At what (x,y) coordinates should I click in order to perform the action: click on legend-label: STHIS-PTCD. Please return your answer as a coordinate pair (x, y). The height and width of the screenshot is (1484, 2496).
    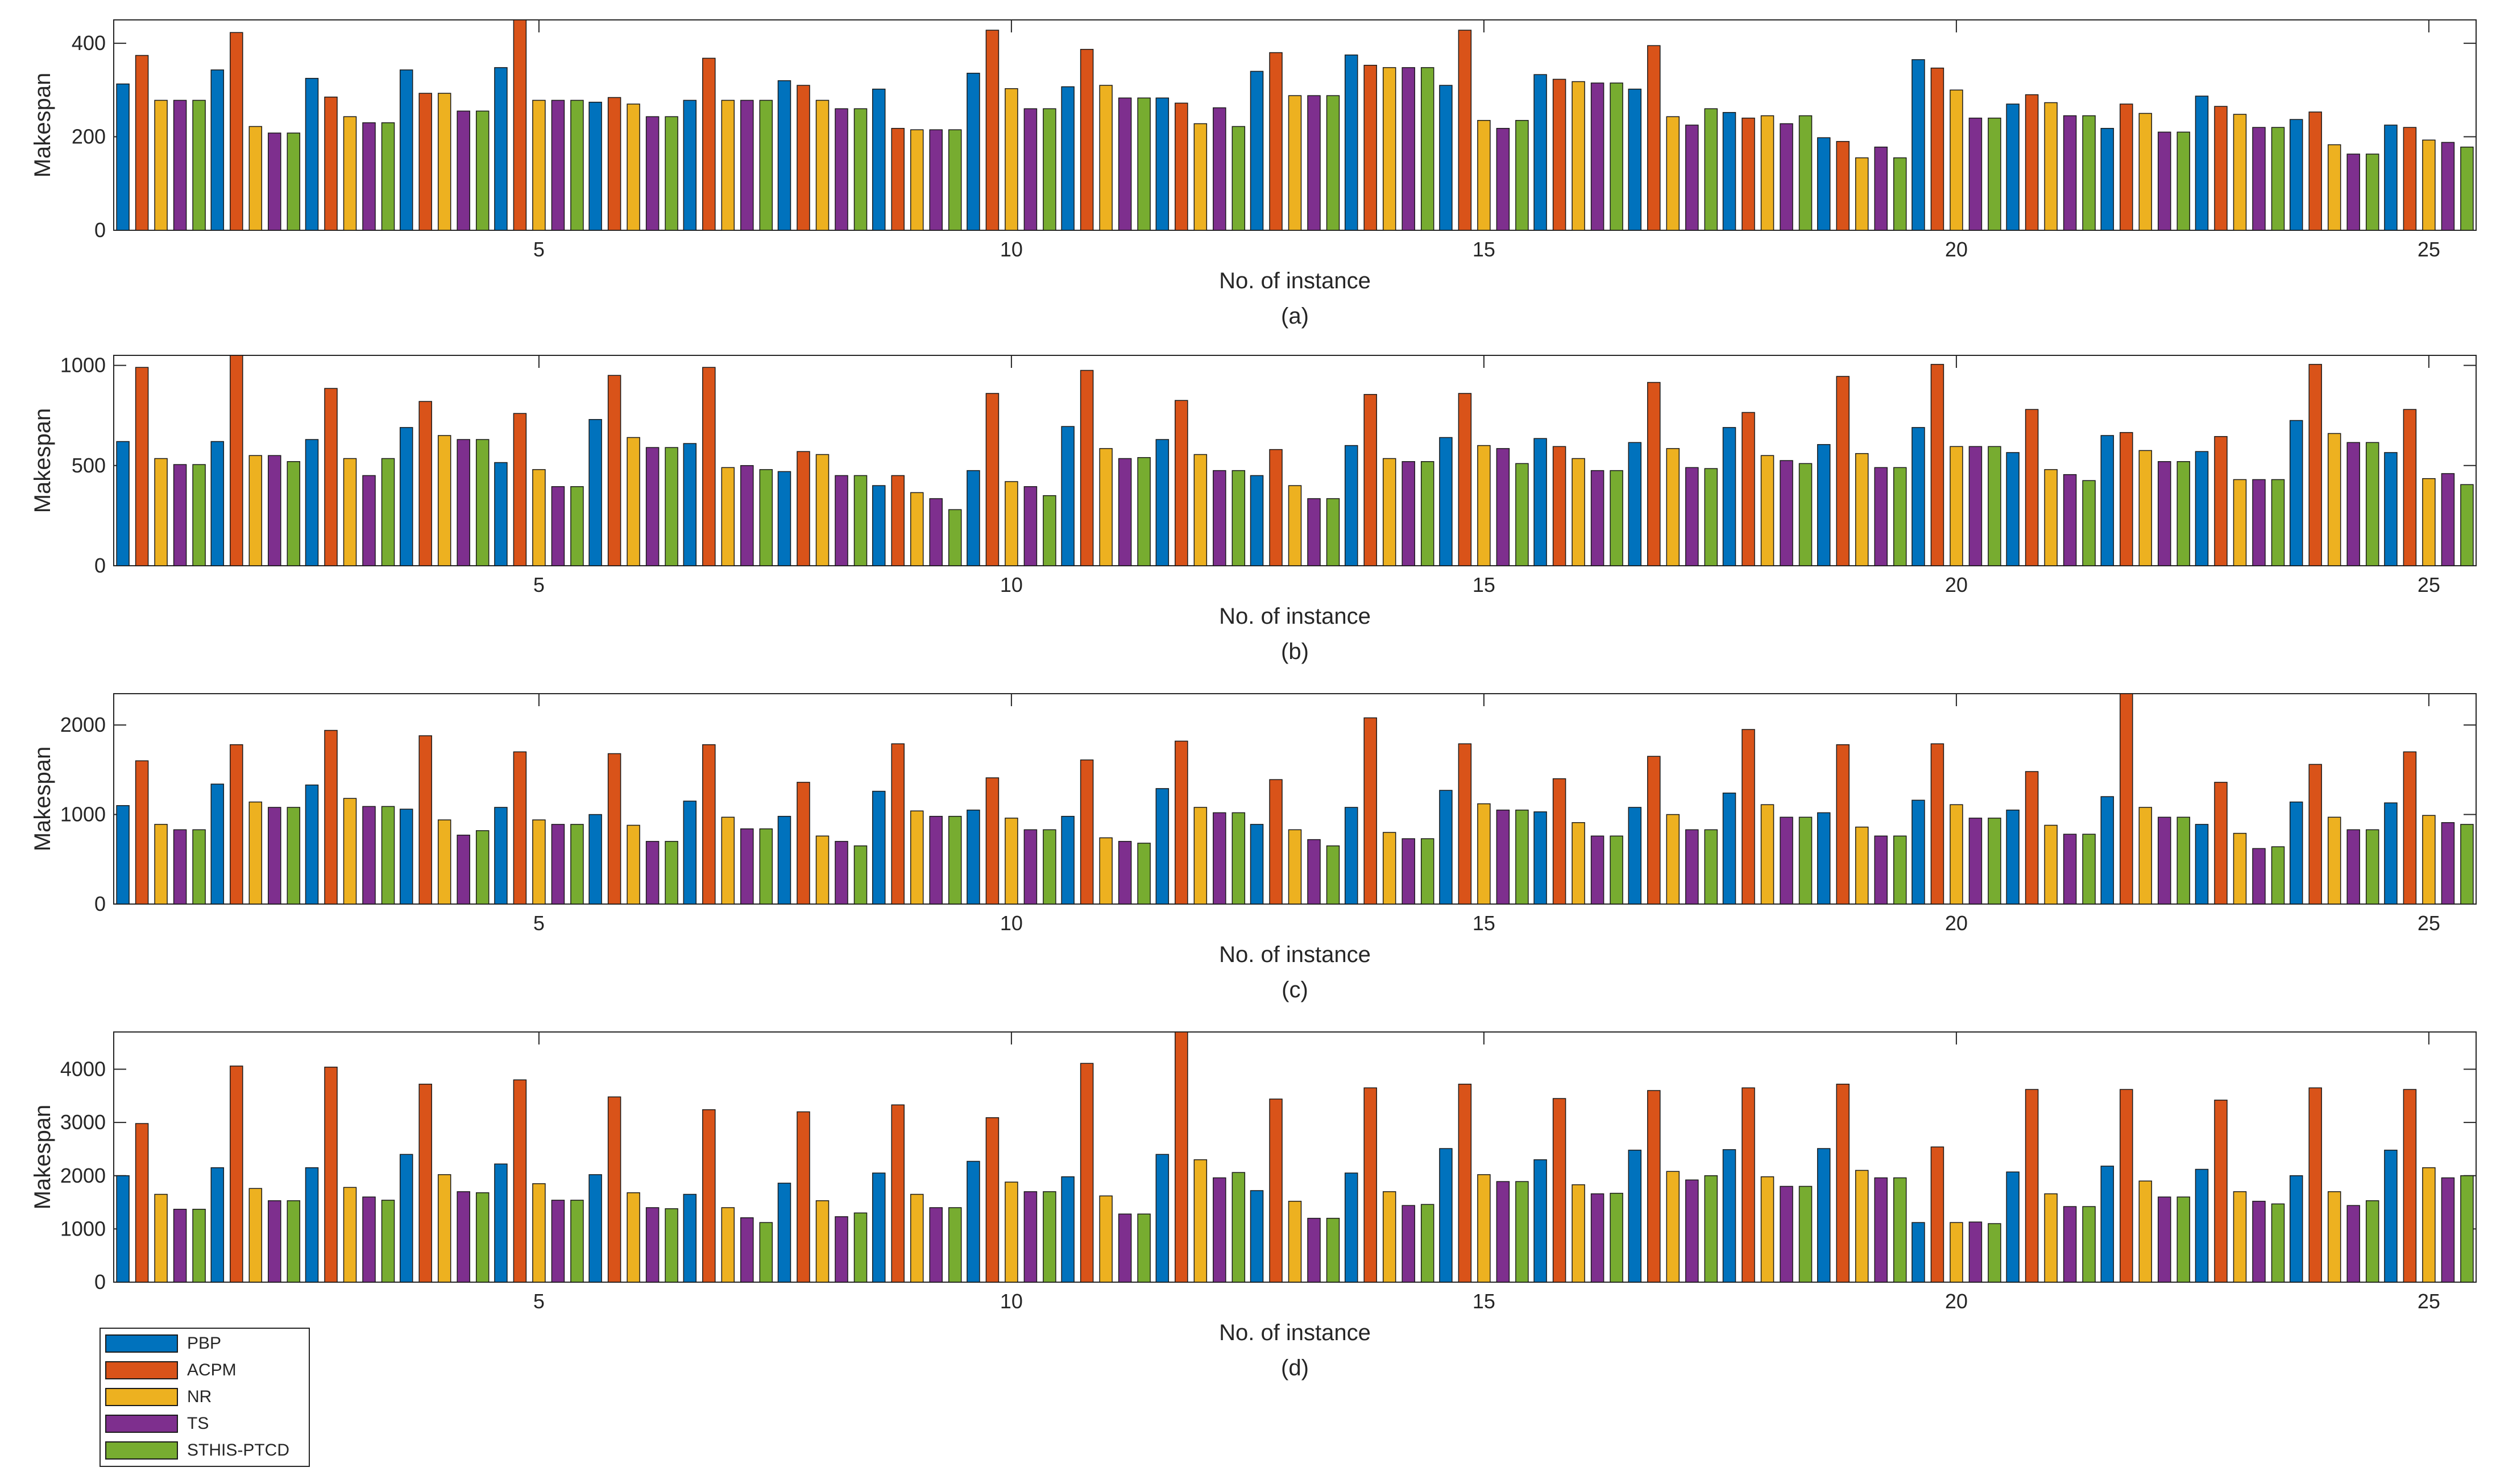
    Looking at the image, I should click on (238, 1450).